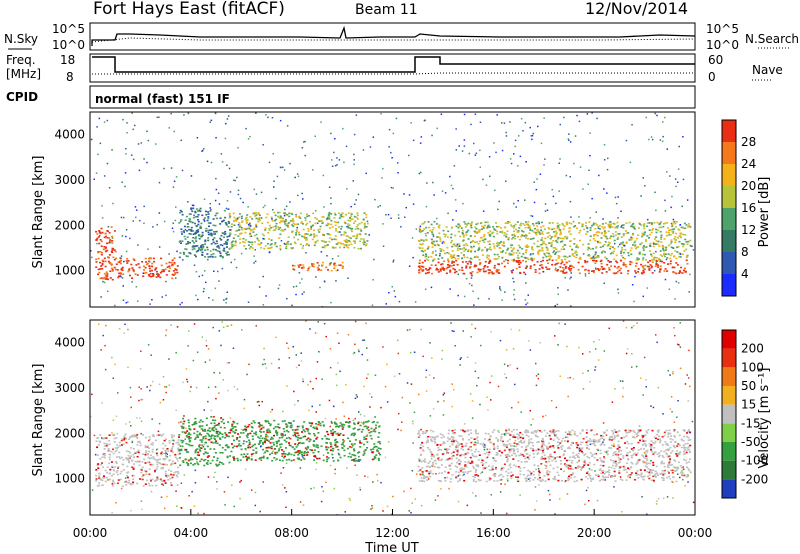 The height and width of the screenshot is (554, 800). Describe the element at coordinates (745, 252) in the screenshot. I see `colorbar-tick-label: 8` at that location.